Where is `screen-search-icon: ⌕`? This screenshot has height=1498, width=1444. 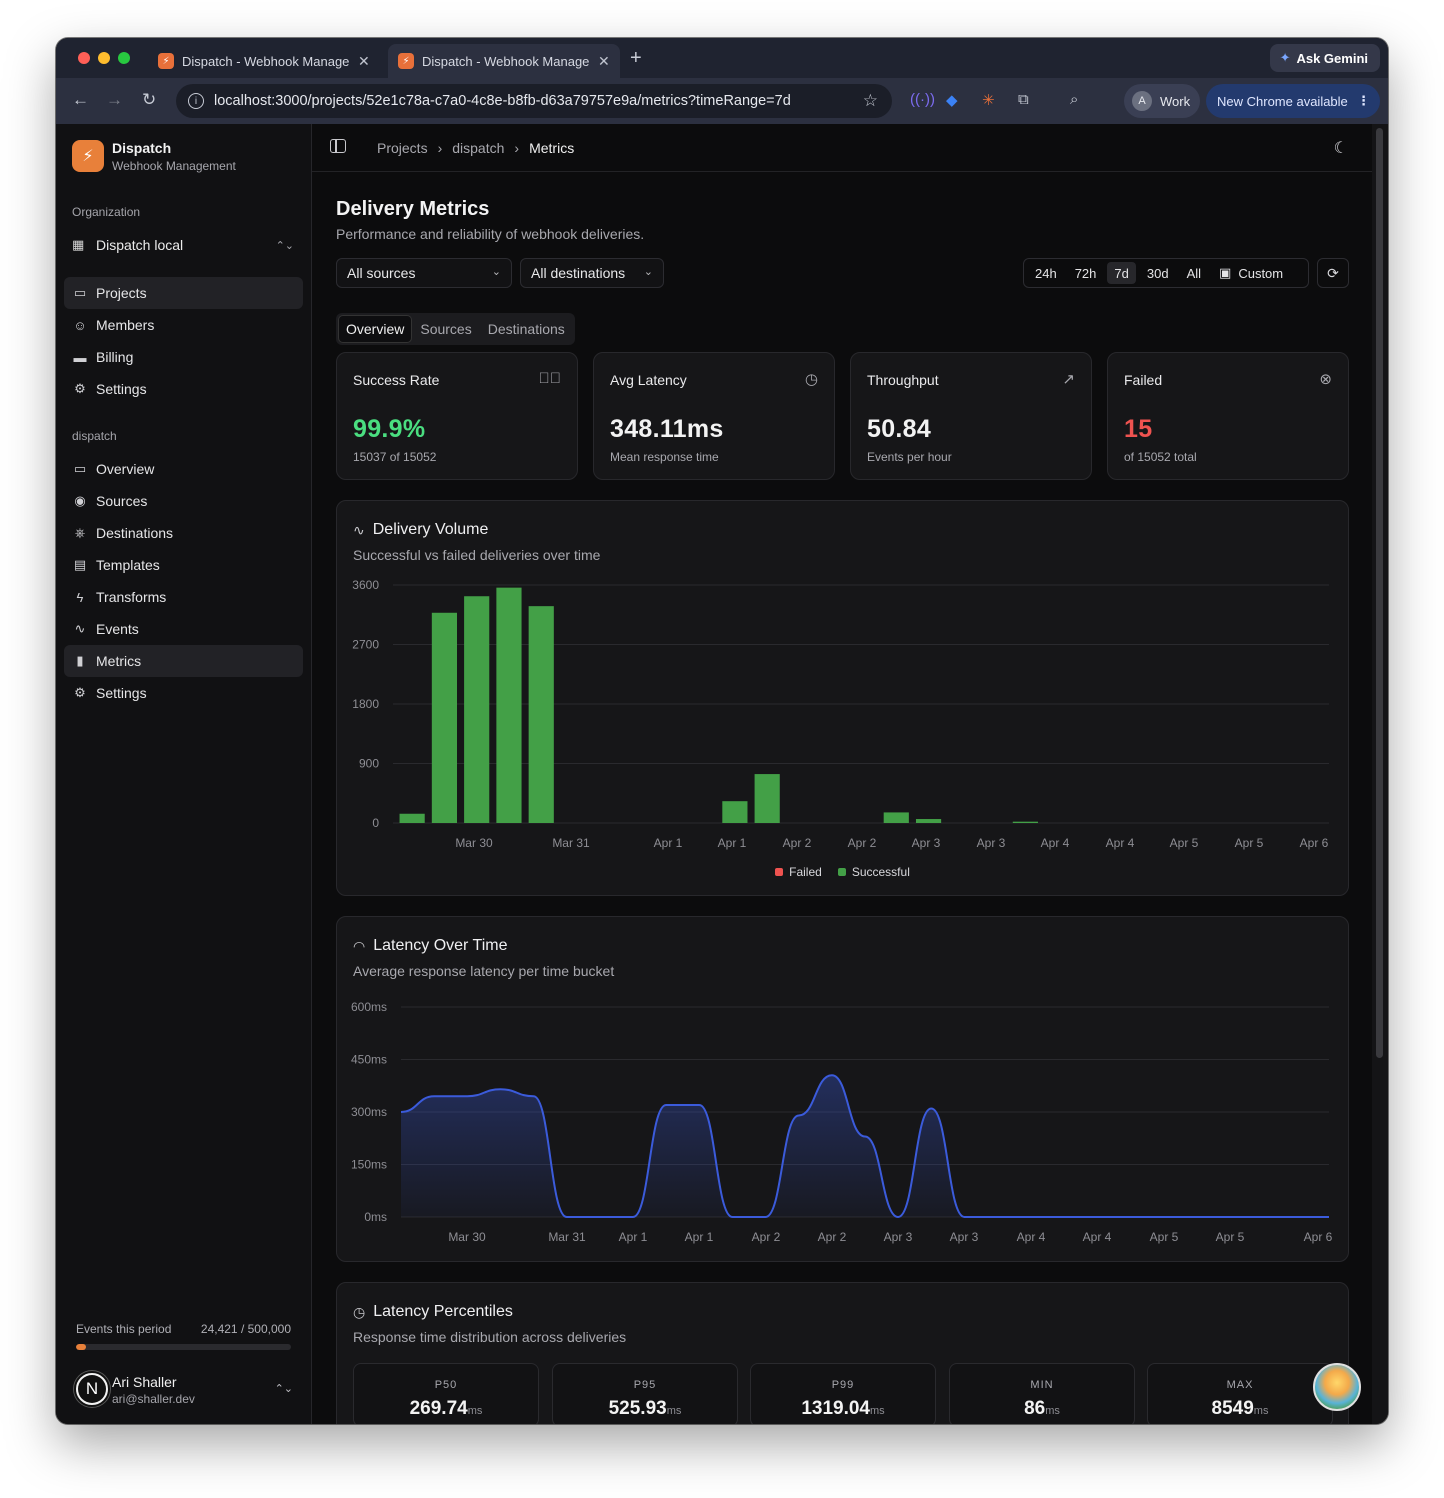 screen-search-icon: ⌕ is located at coordinates (1074, 99).